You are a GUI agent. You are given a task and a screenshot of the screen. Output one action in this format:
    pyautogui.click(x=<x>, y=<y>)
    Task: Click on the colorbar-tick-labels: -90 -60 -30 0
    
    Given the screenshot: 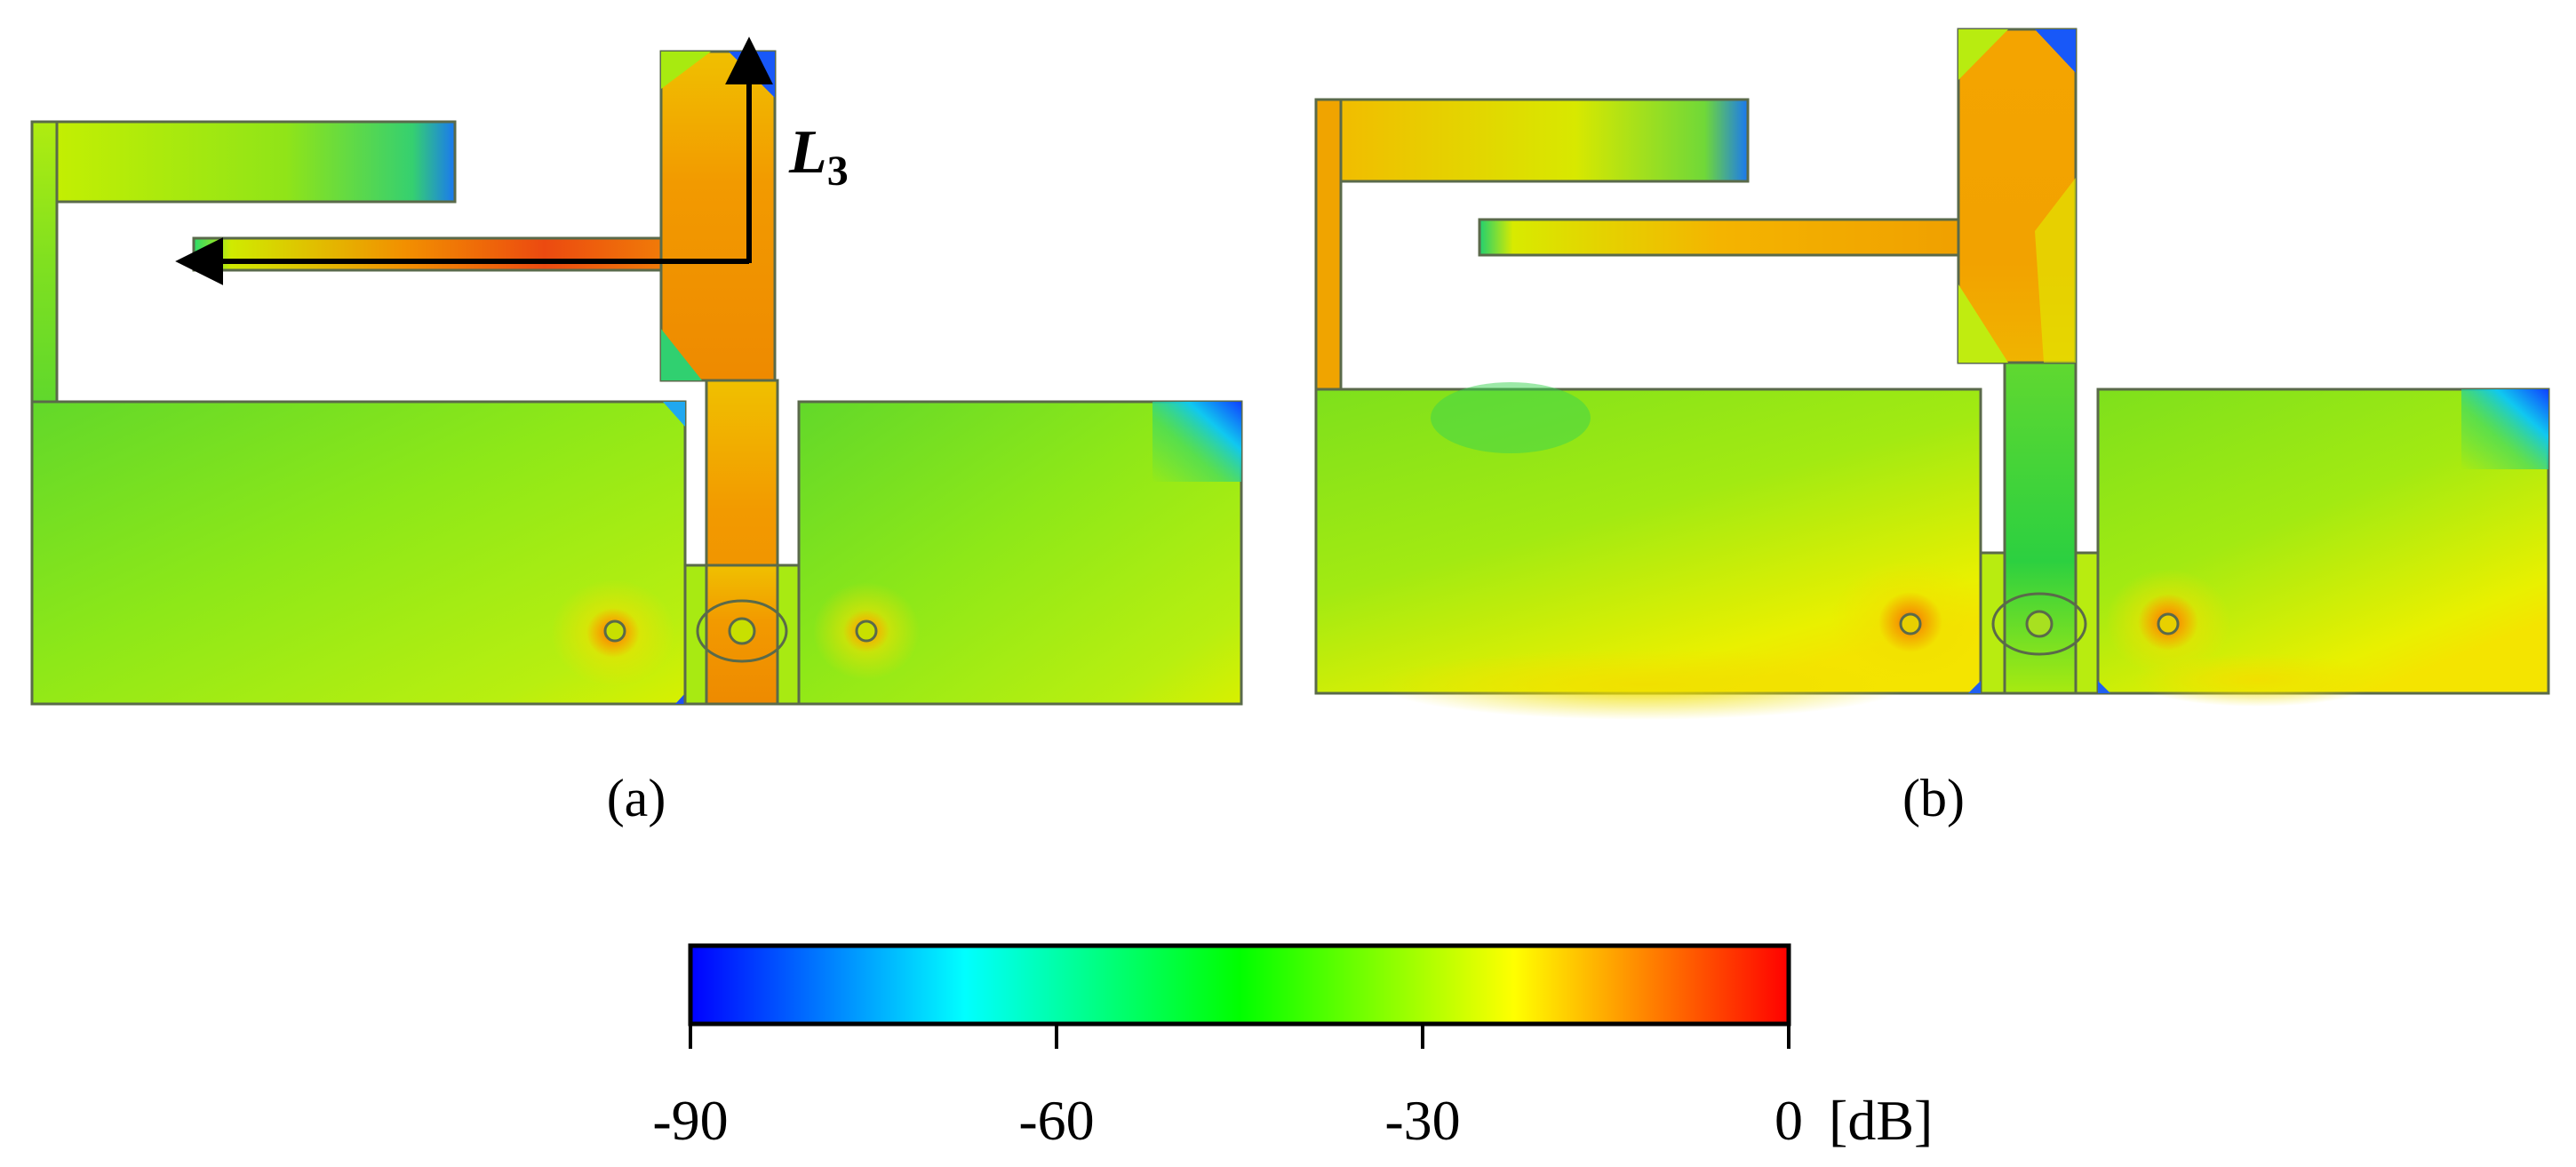 What is the action you would take?
    pyautogui.click(x=1228, y=1120)
    